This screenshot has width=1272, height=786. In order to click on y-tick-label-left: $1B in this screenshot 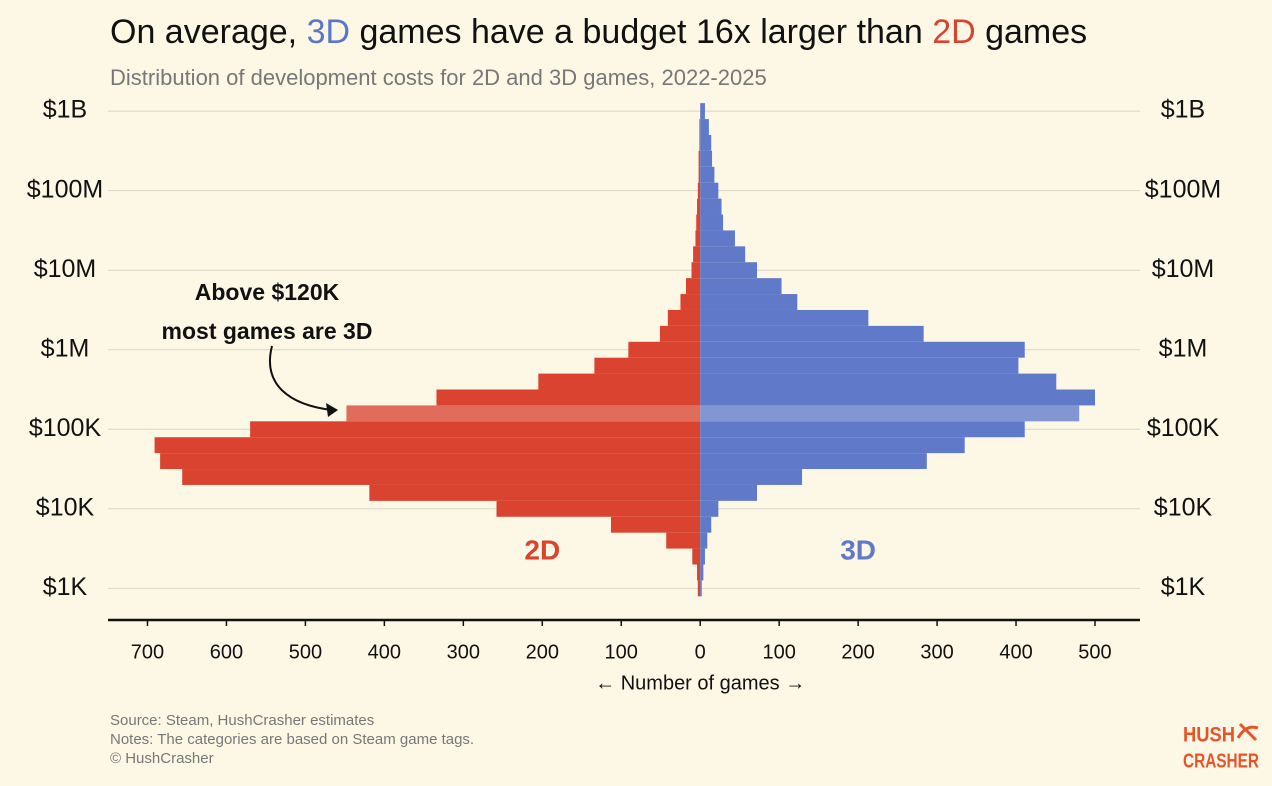, I will do `click(65, 110)`.